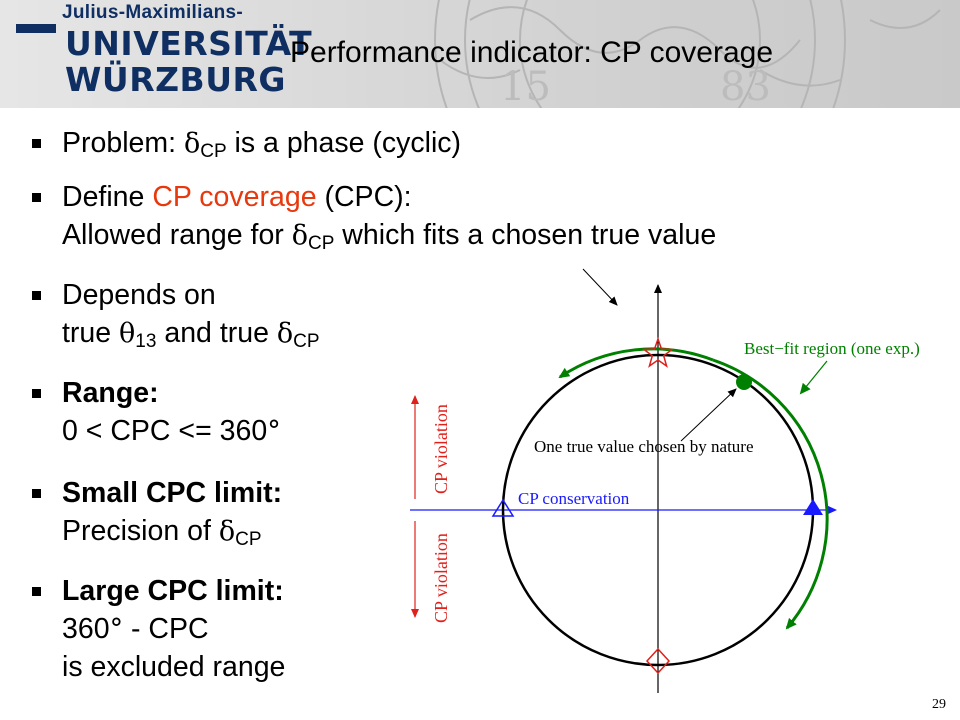 This screenshot has height=720, width=960. Describe the element at coordinates (140, 531) in the screenshot. I see `bullet-text: Precision of` at that location.